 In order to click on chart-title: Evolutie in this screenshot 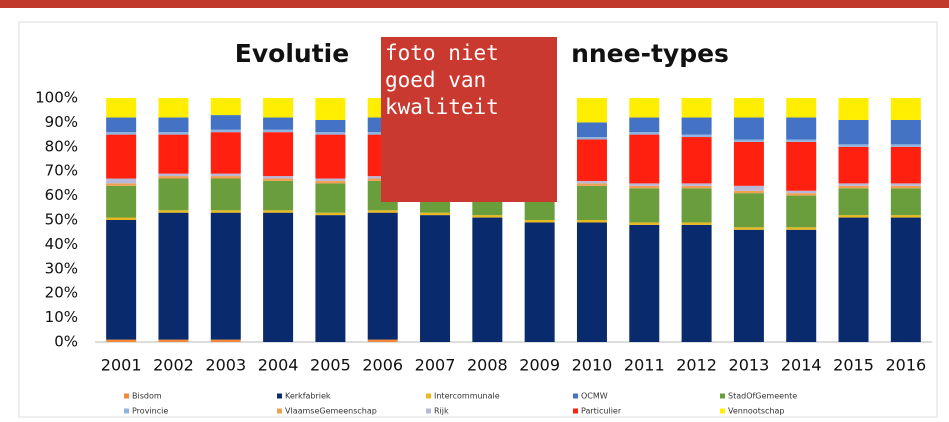, I will do `click(292, 53)`.